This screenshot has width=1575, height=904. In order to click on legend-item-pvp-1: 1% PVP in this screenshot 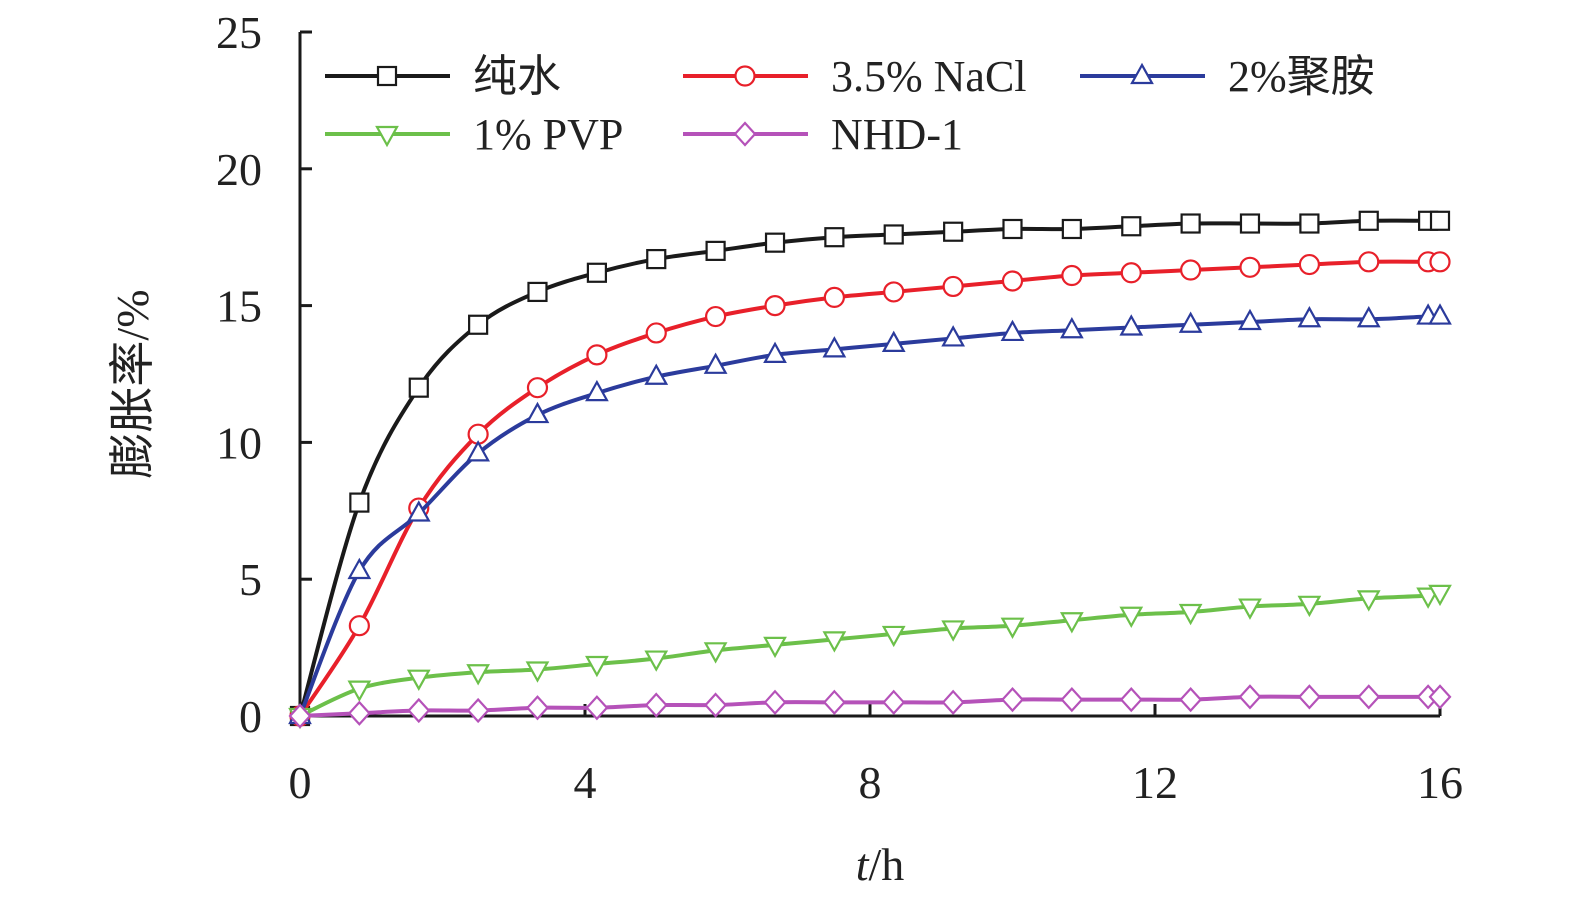, I will do `click(474, 134)`.